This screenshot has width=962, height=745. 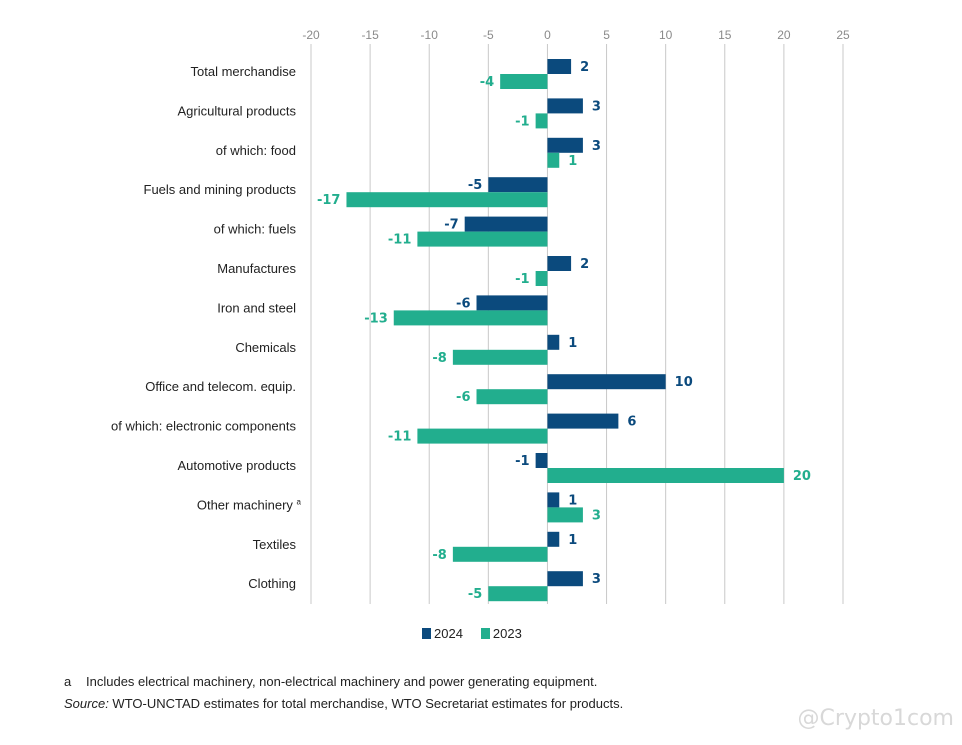 I want to click on data-label-2024: 10, so click(x=684, y=382).